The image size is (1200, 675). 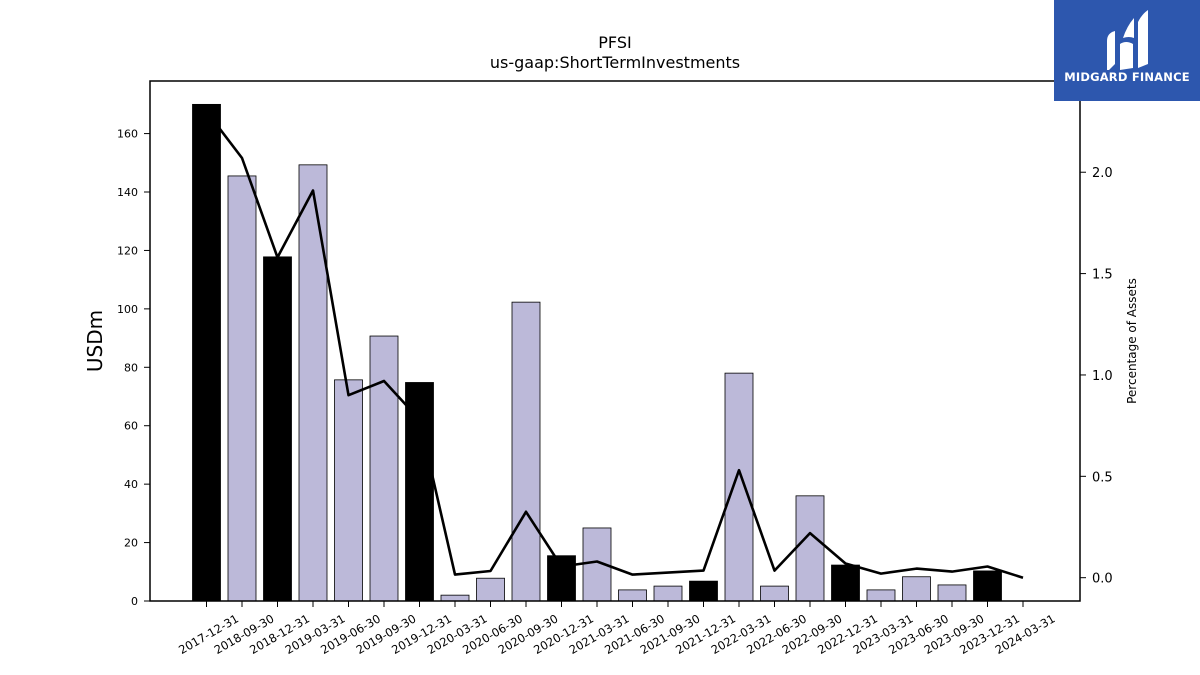 I want to click on brand-logo: MIDGARD FINANCE, so click(x=1127, y=50).